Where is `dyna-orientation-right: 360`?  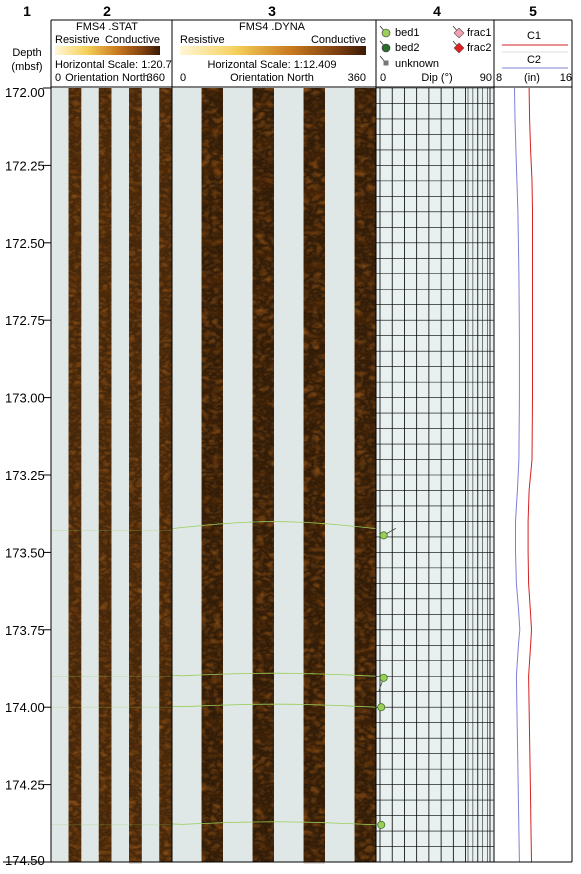
dyna-orientation-right: 360 is located at coordinates (357, 78).